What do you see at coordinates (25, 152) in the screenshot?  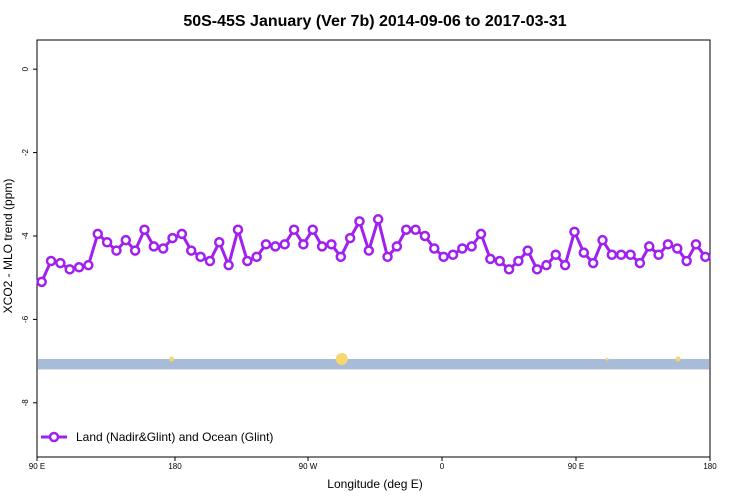 I see `y-tick-label: -2` at bounding box center [25, 152].